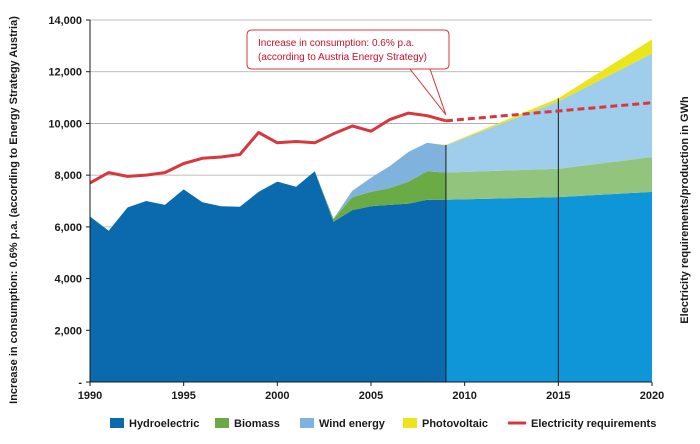  I want to click on legend-label: Biomass, so click(257, 424).